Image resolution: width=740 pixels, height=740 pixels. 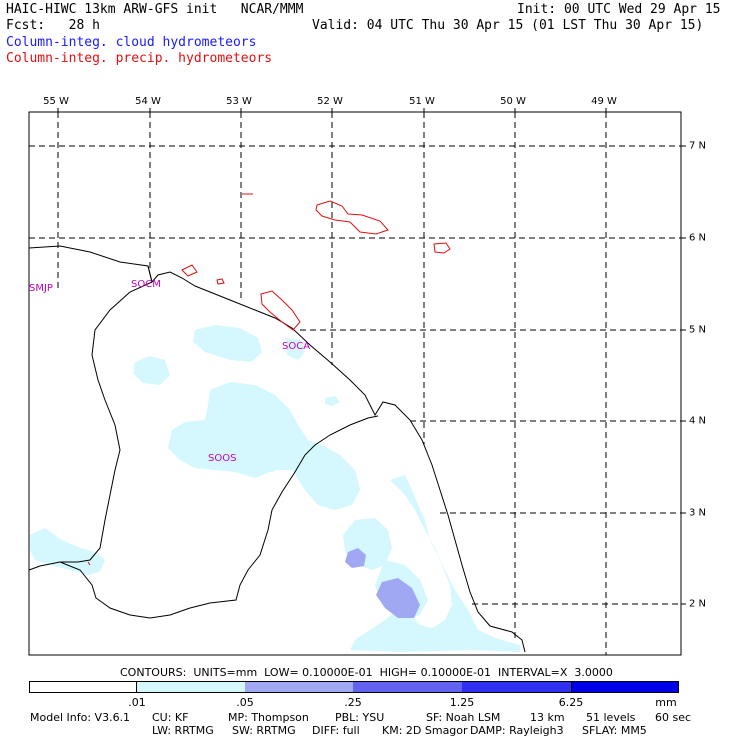 I want to click on lat-label-4n: 4 N, so click(x=698, y=421).